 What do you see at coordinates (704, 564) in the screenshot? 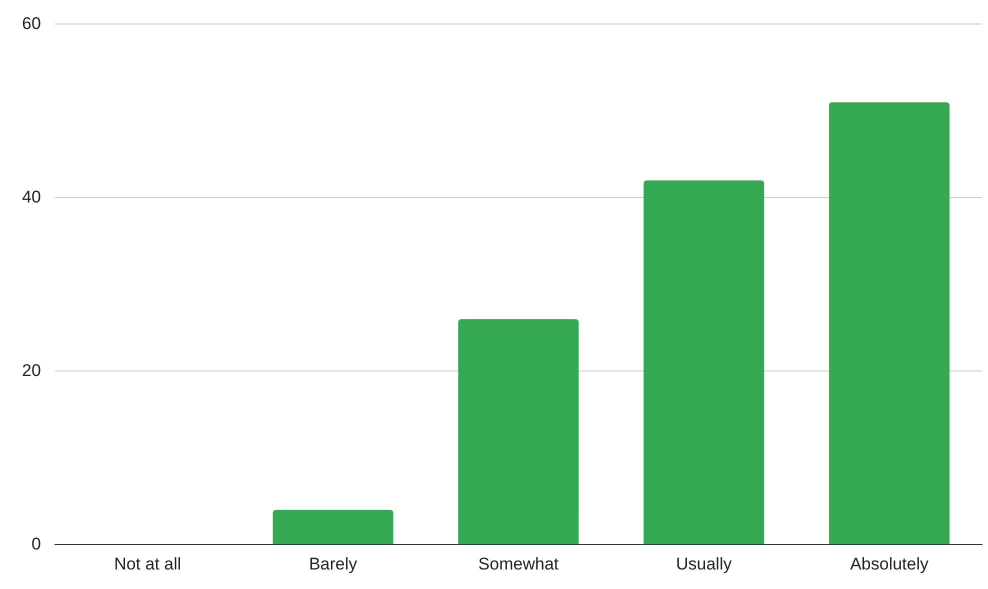
I see `x-tick-label: Usually` at bounding box center [704, 564].